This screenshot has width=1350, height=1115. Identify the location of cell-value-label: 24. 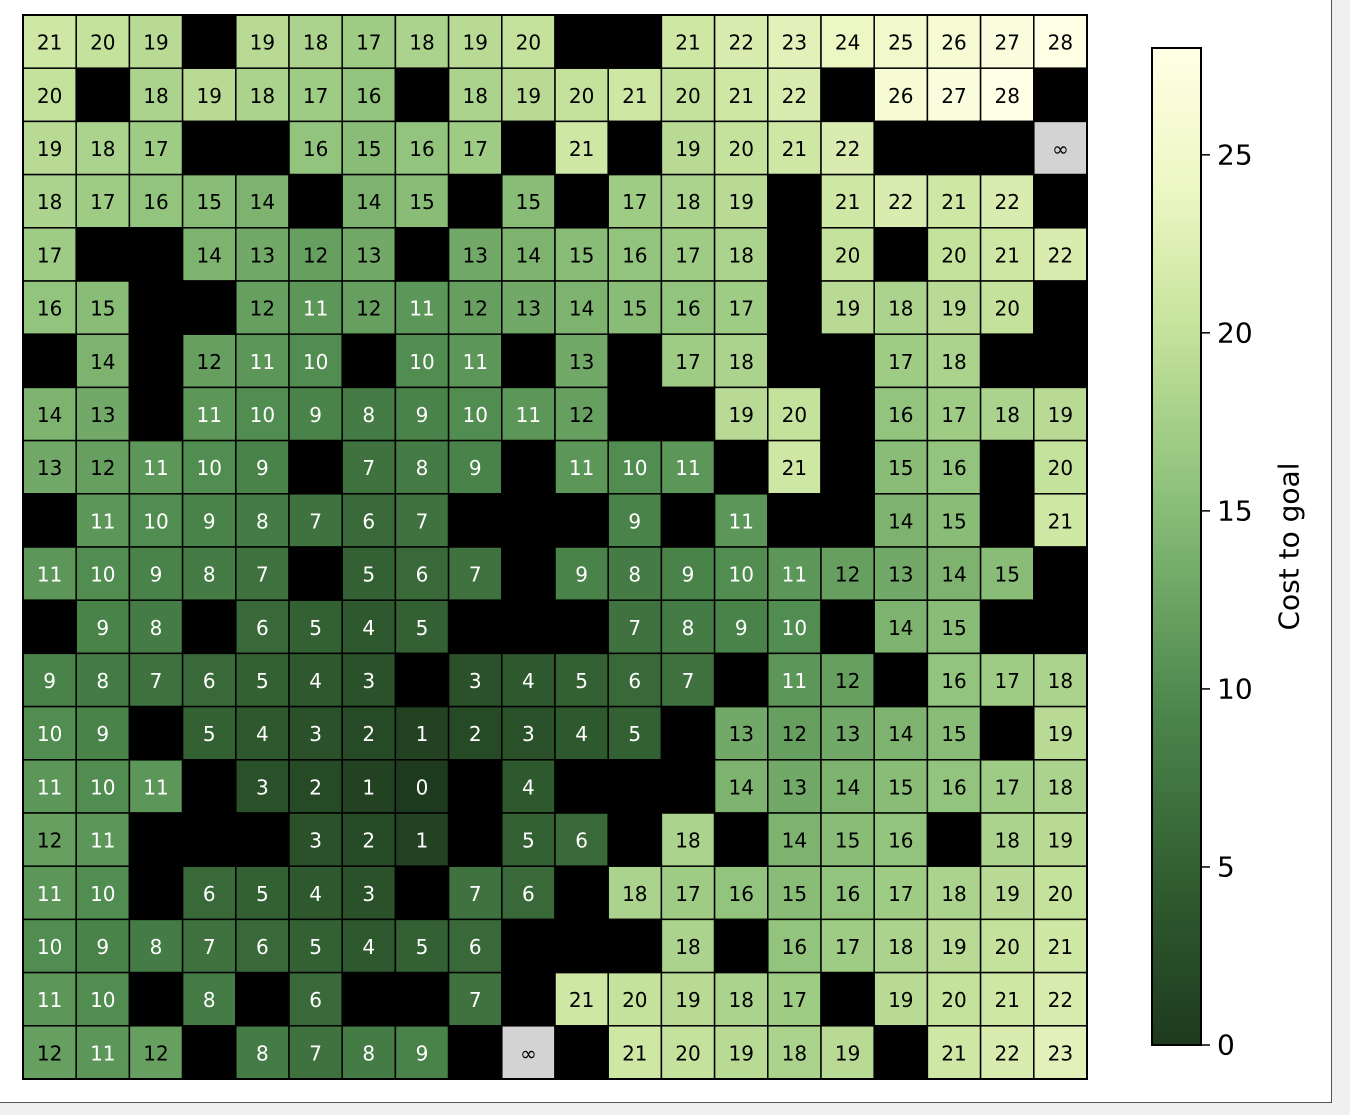
(847, 43).